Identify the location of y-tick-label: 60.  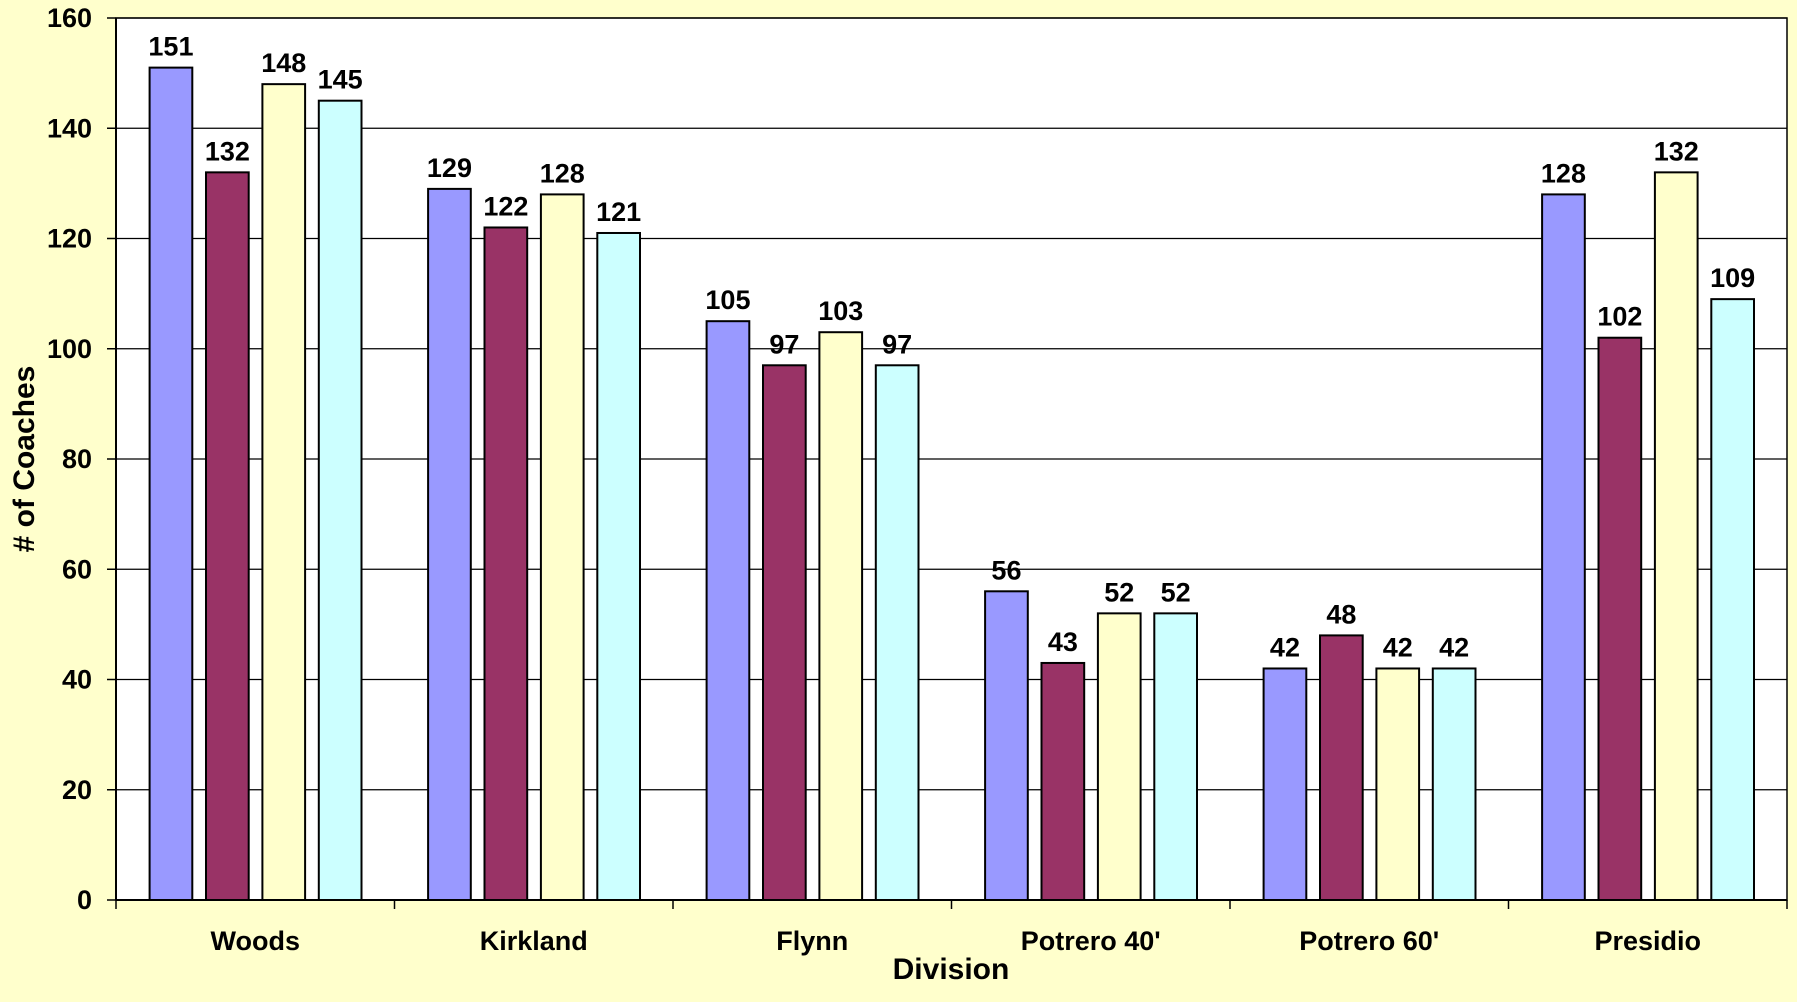
(77, 569).